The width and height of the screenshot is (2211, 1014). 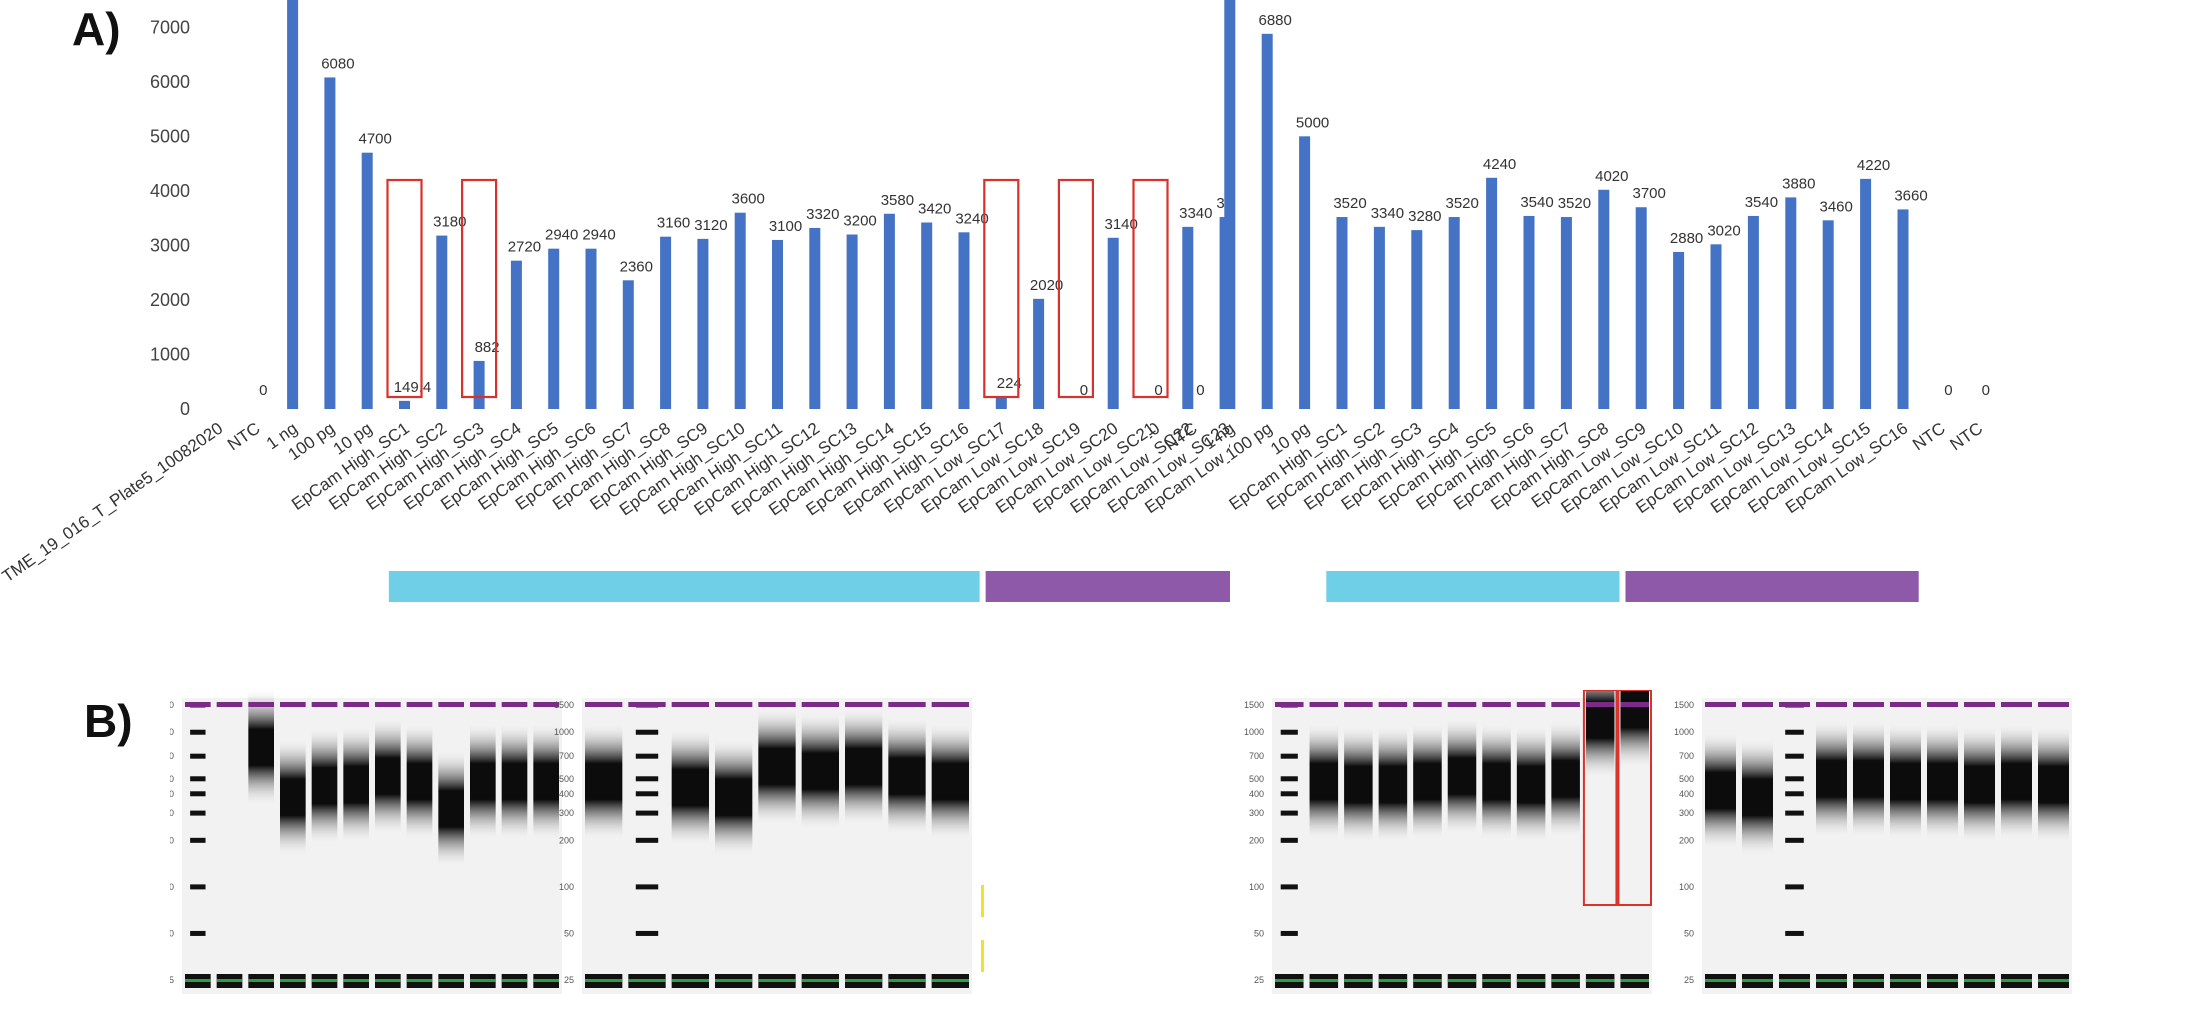 What do you see at coordinates (566, 813) in the screenshot?
I see `ladder-label: 300` at bounding box center [566, 813].